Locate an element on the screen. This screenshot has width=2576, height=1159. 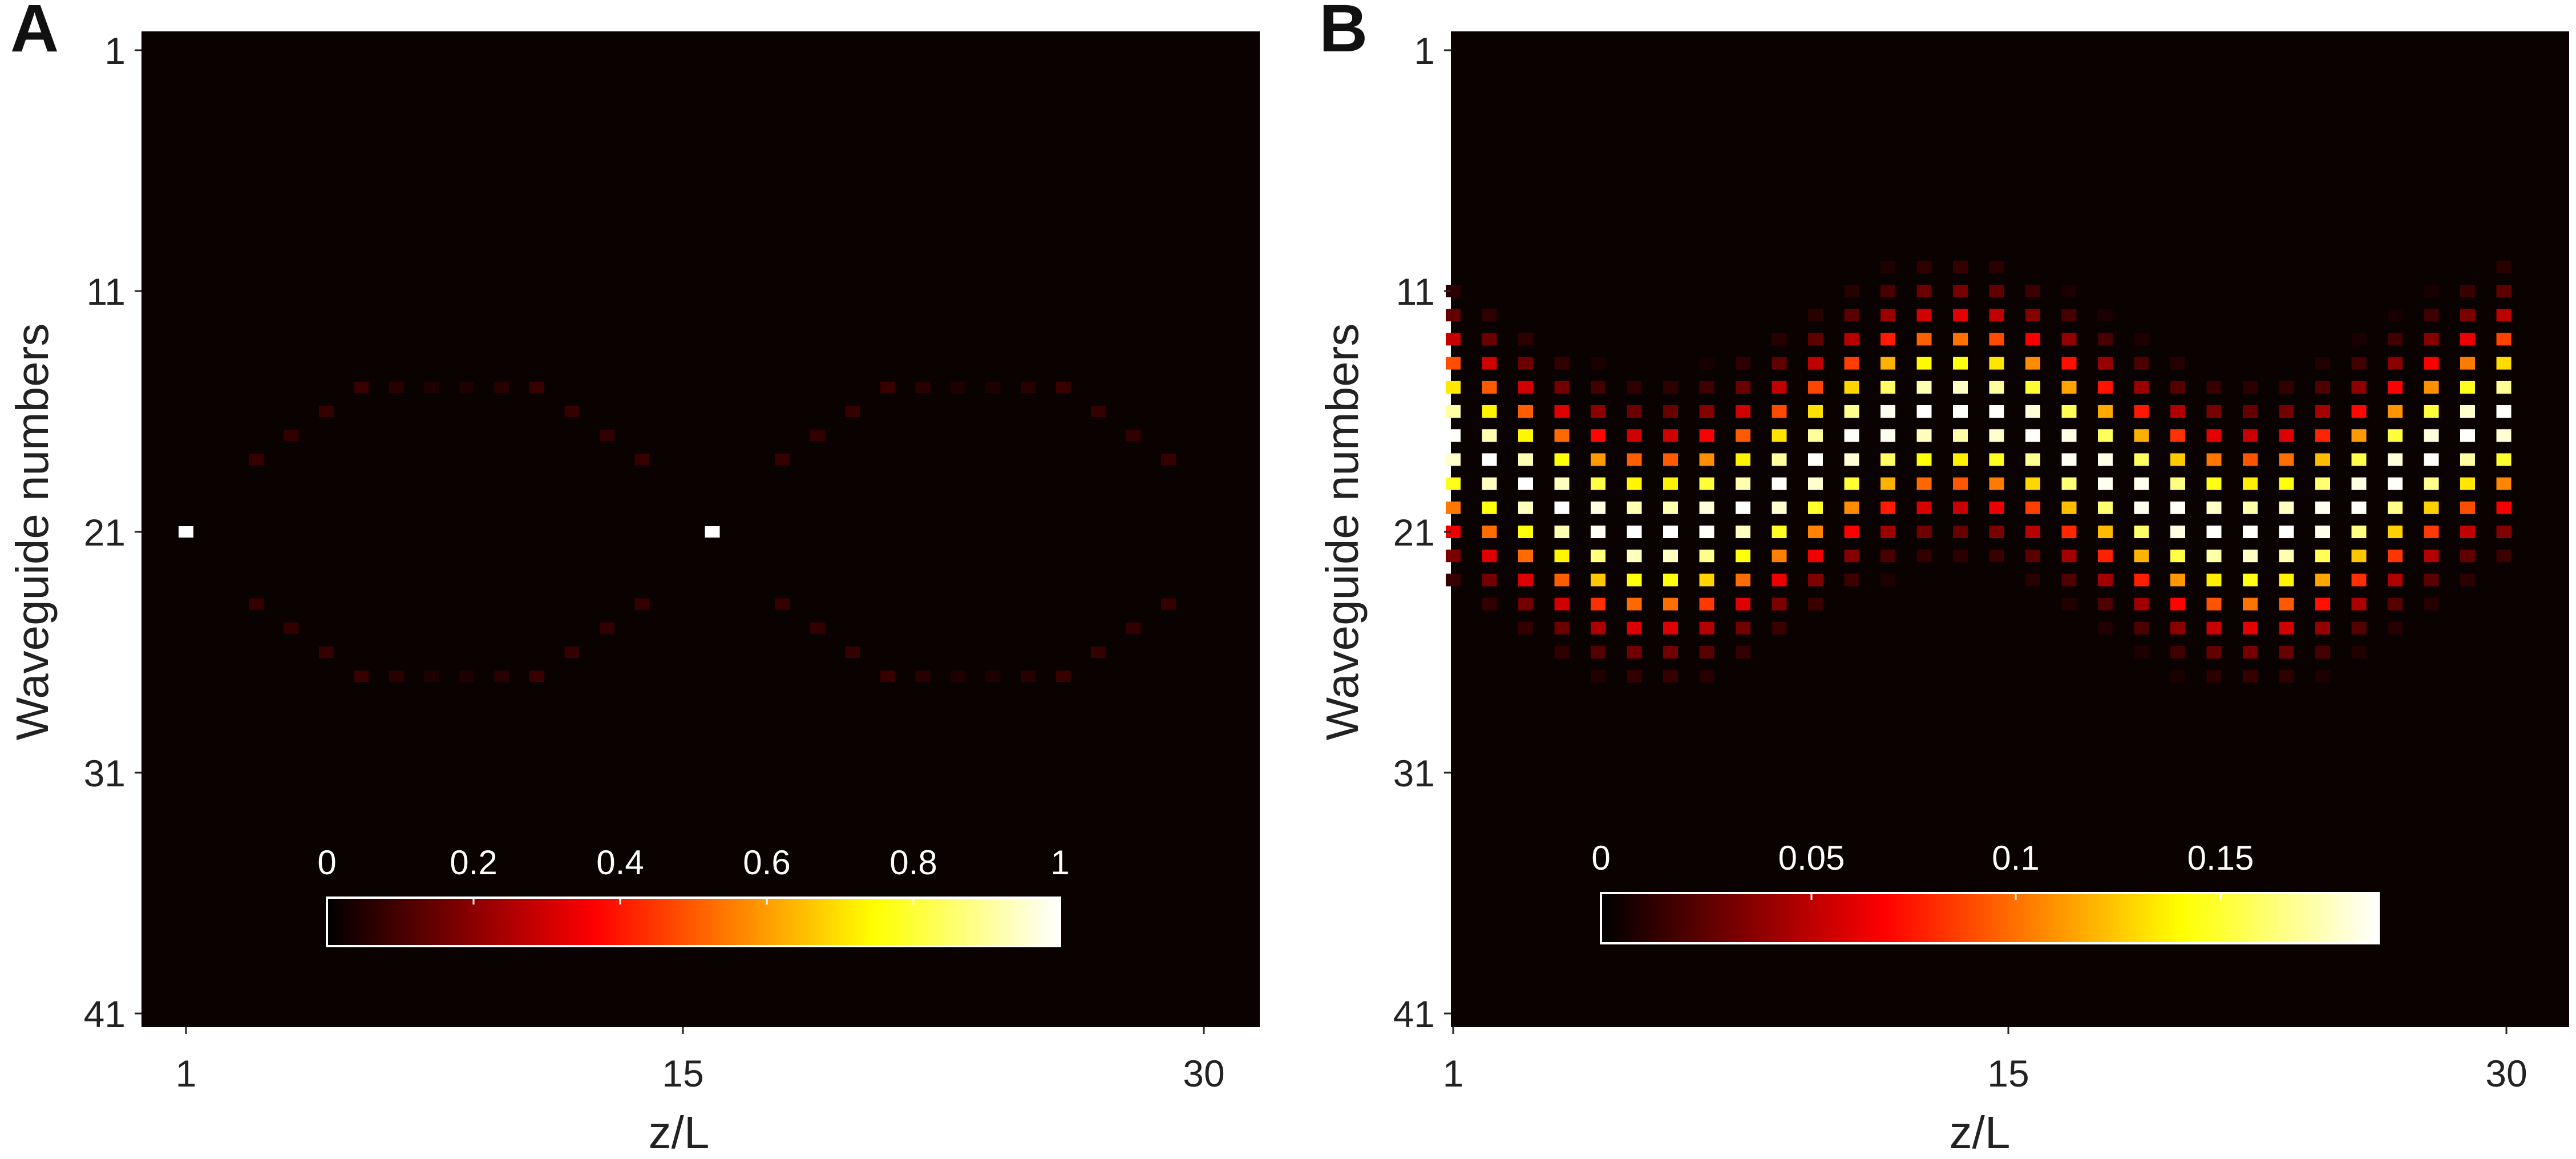
panel-a-xlabel: z/L is located at coordinates (680, 1132).